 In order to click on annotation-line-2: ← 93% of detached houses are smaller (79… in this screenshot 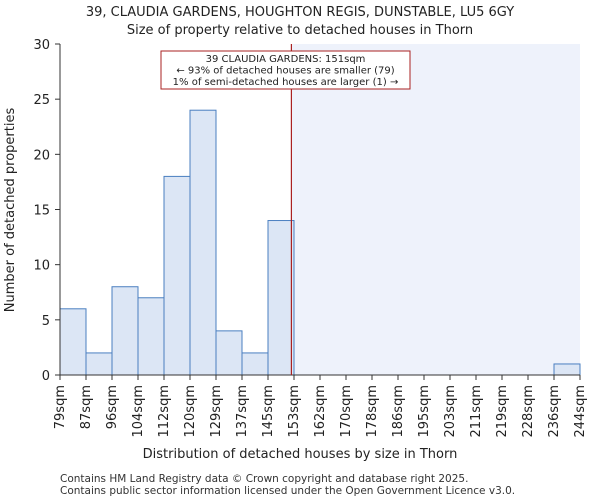, I will do `click(285, 71)`.